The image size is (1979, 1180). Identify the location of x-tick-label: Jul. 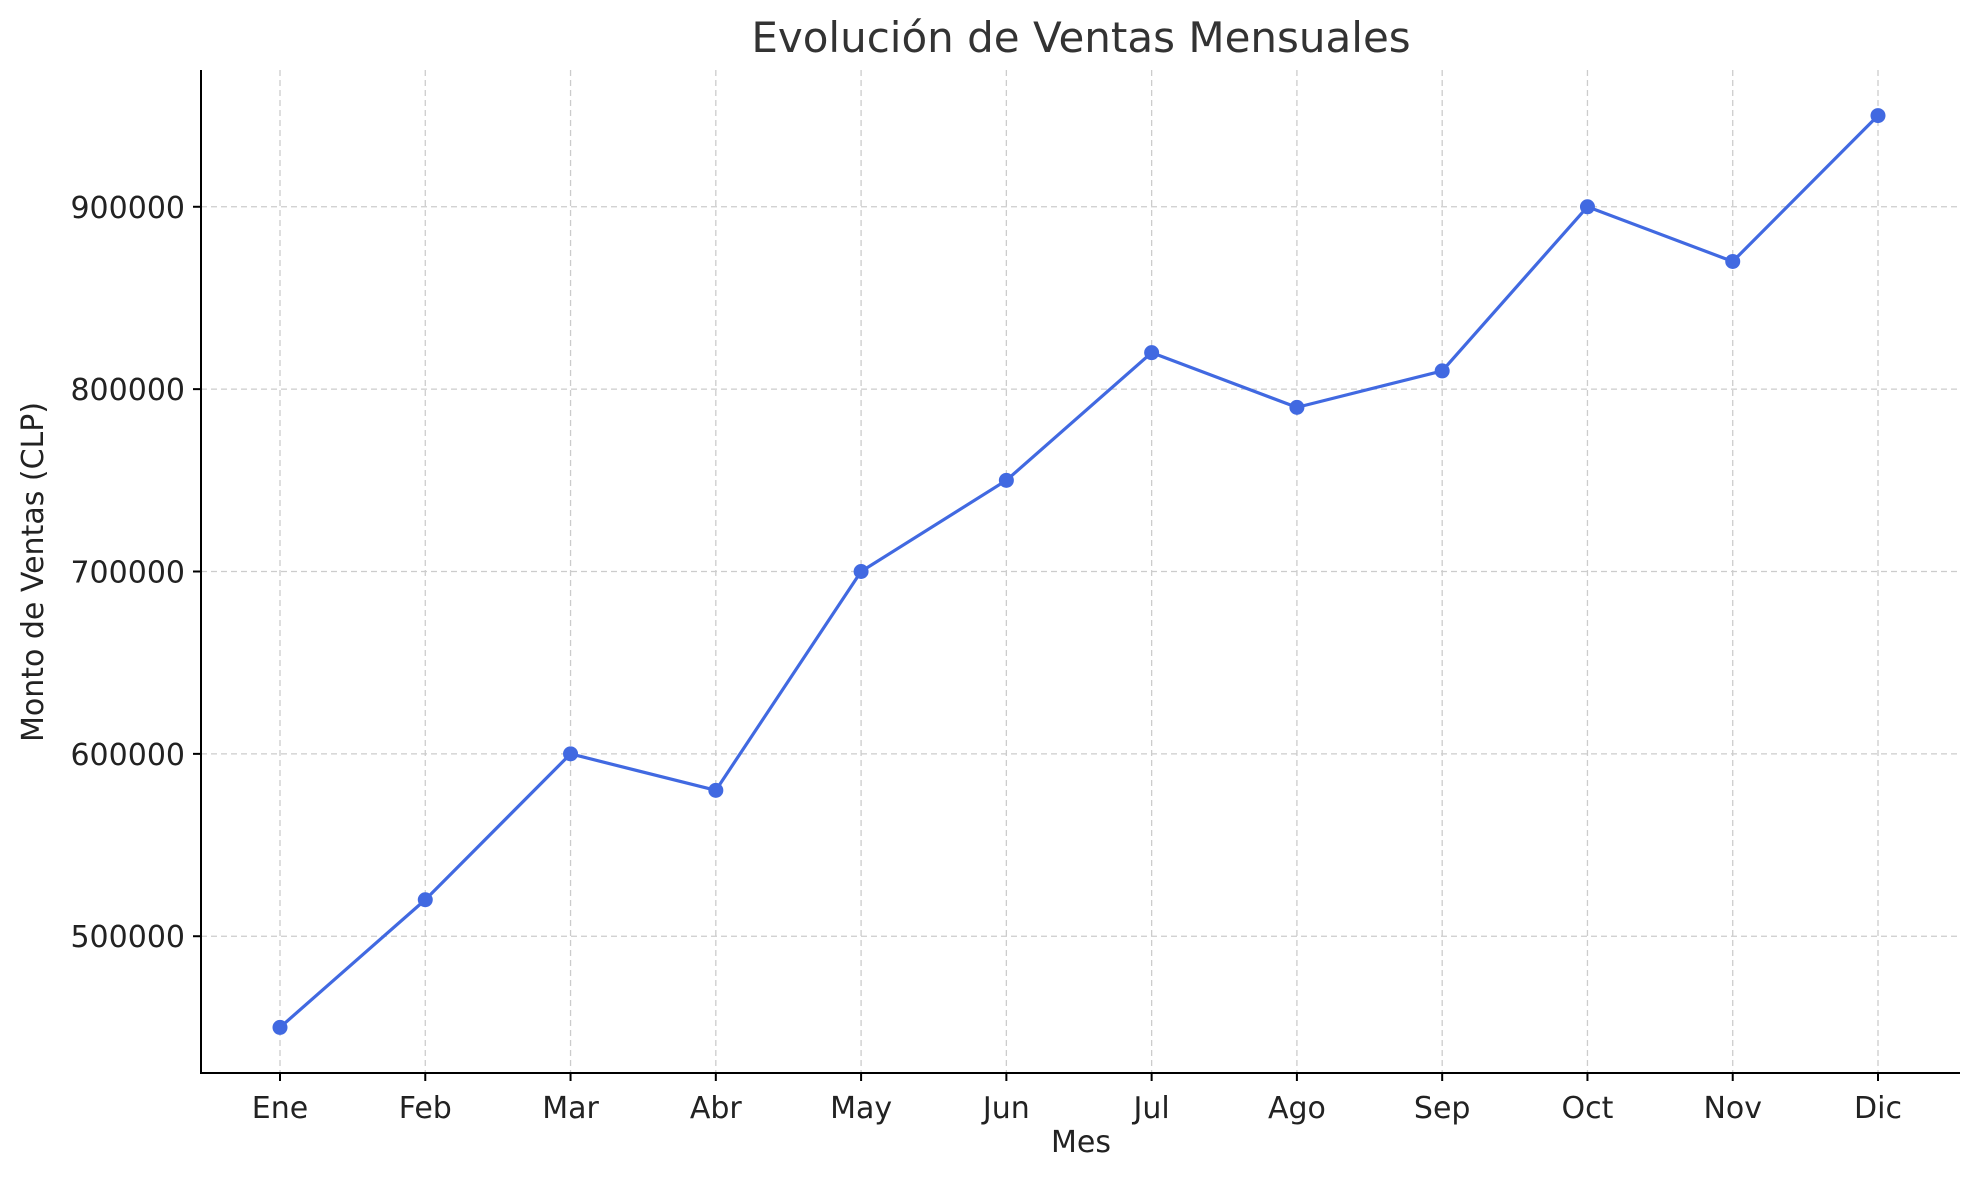
(1151, 1108).